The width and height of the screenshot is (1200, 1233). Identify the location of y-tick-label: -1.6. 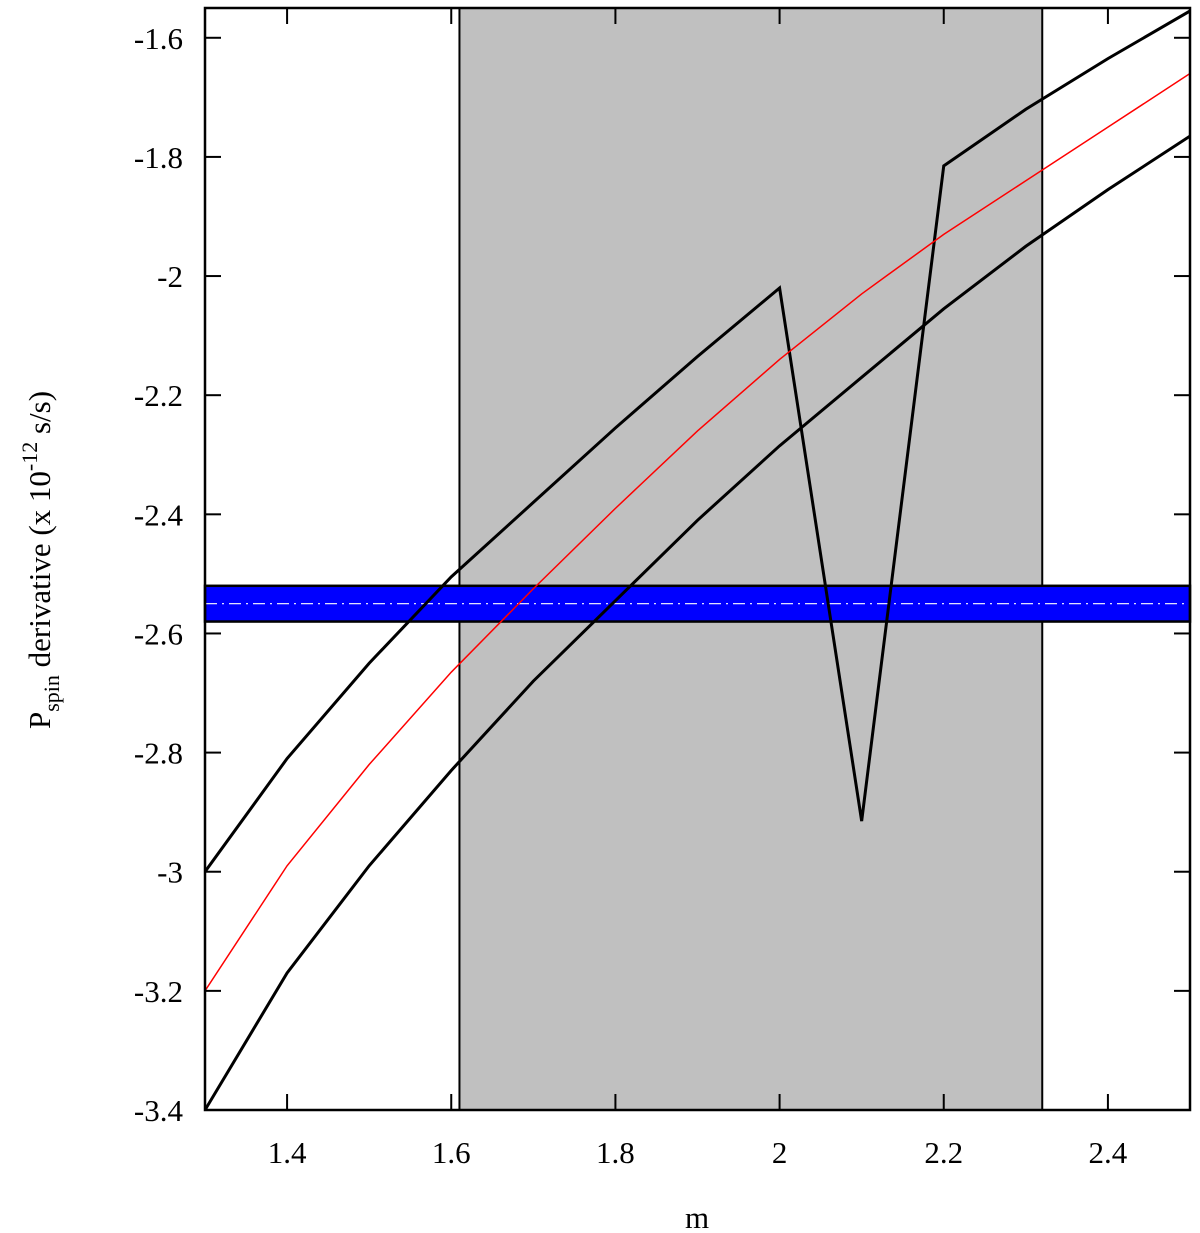
(158, 38).